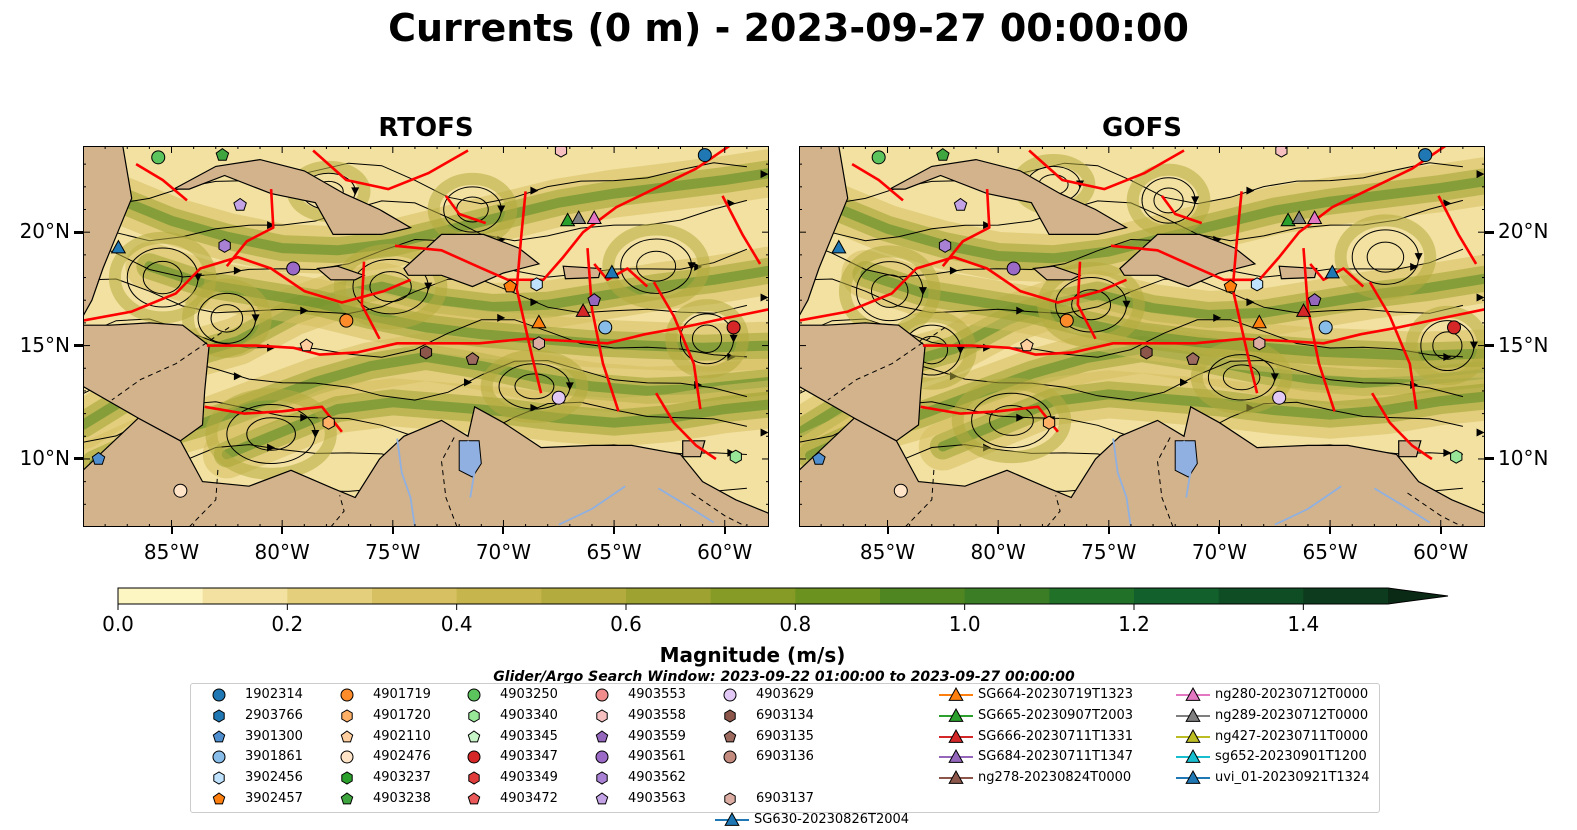  What do you see at coordinates (783, 596) in the screenshot?
I see `colorbar-outline` at bounding box center [783, 596].